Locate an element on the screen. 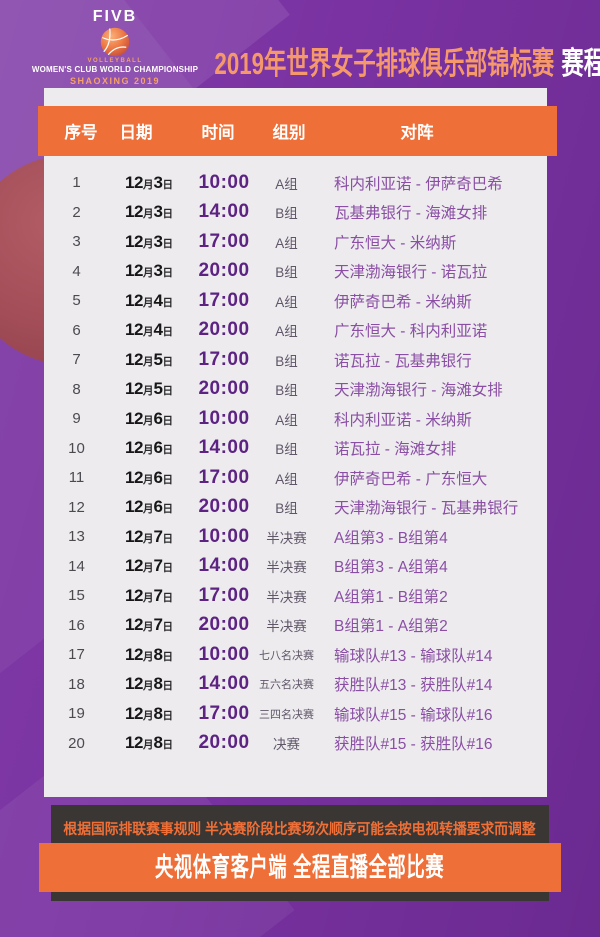  row-no: 16 is located at coordinates (76, 625).